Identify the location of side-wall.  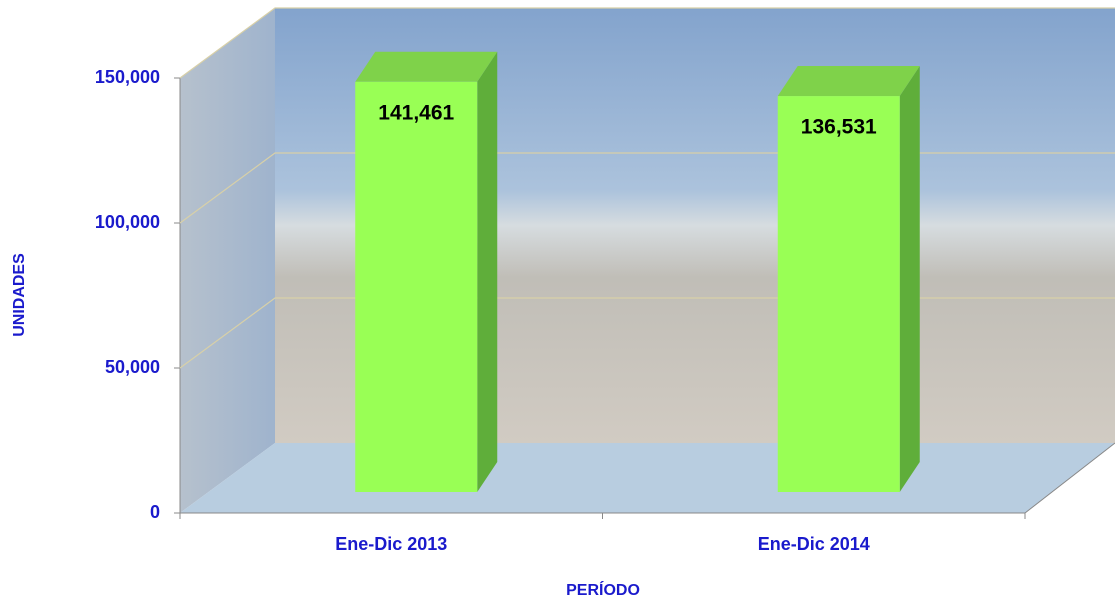
(227, 260).